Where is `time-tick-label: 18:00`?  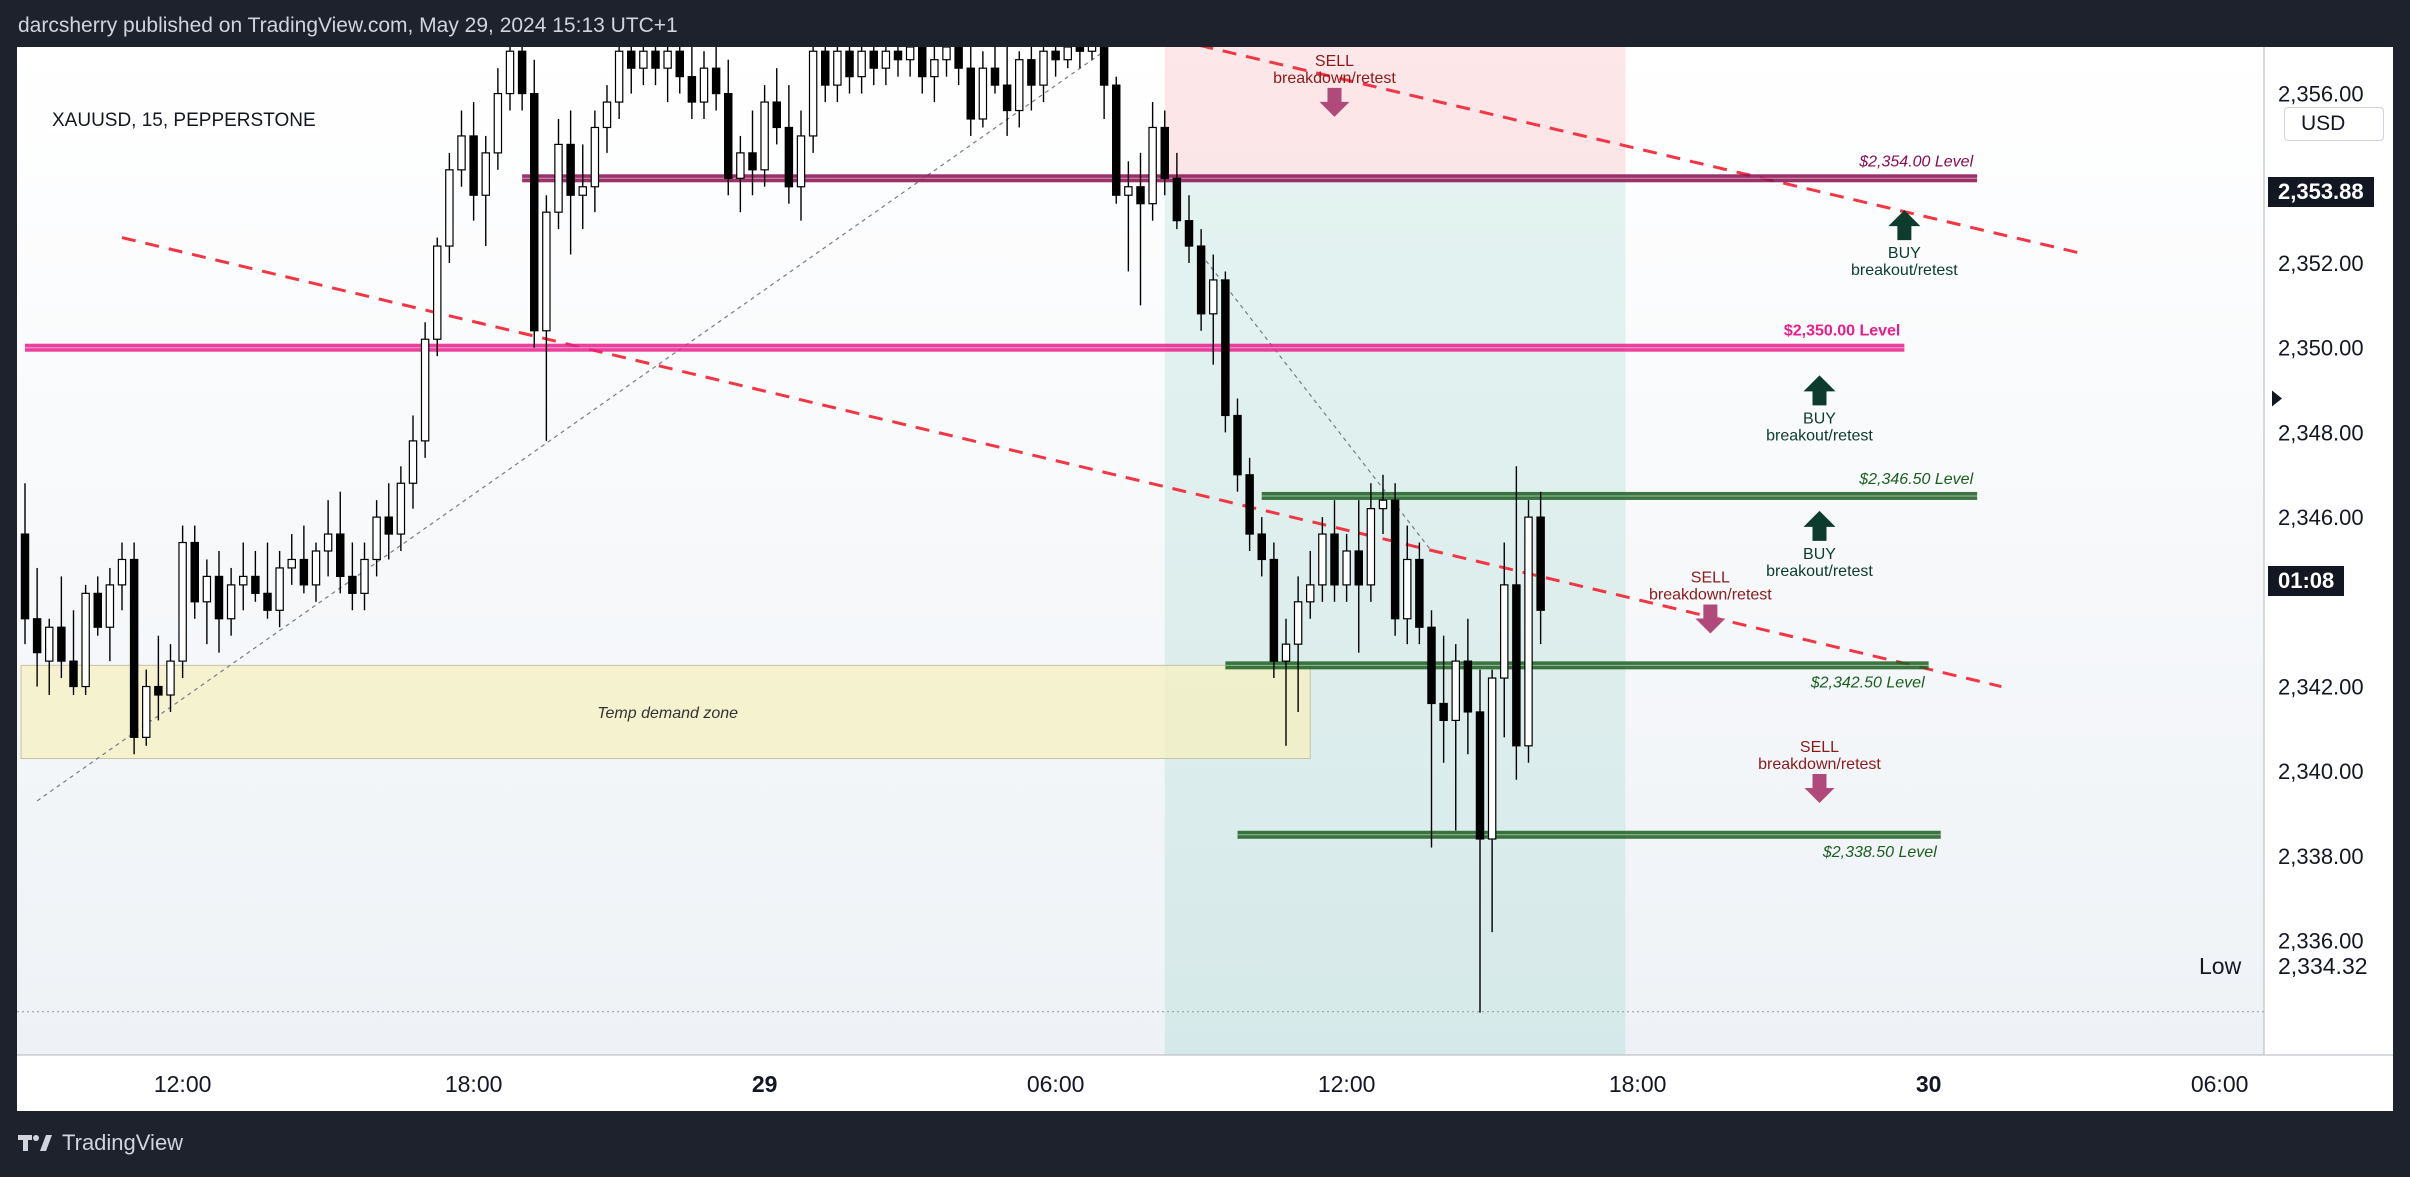
time-tick-label: 18:00 is located at coordinates (474, 1084).